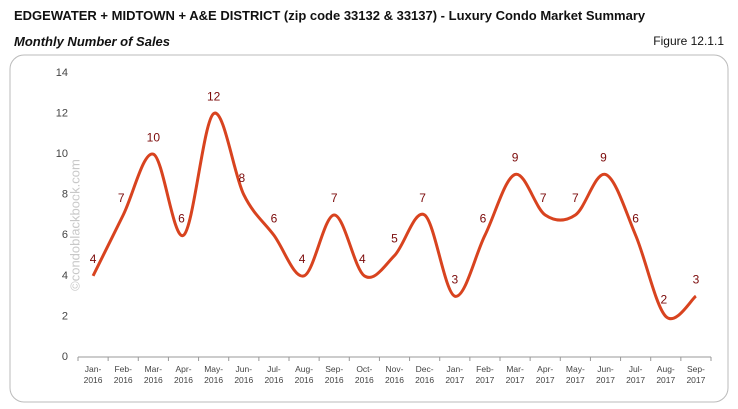 This screenshot has width=738, height=409. What do you see at coordinates (688, 41) in the screenshot?
I see `figure-label: Figure 12.1.1` at bounding box center [688, 41].